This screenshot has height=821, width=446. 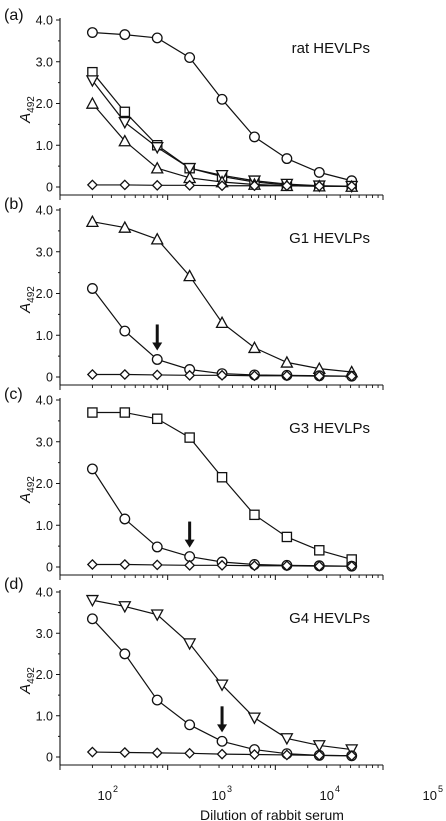 What do you see at coordinates (270, 793) in the screenshot?
I see `x-tick-labels: 10 2 10 3 10 4 10 5` at bounding box center [270, 793].